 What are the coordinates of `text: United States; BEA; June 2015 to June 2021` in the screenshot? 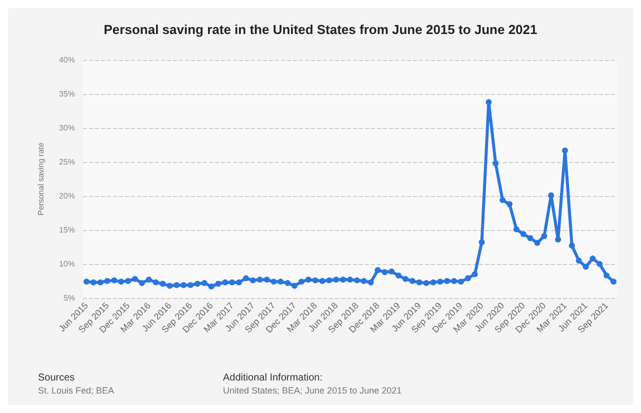 It's located at (312, 391).